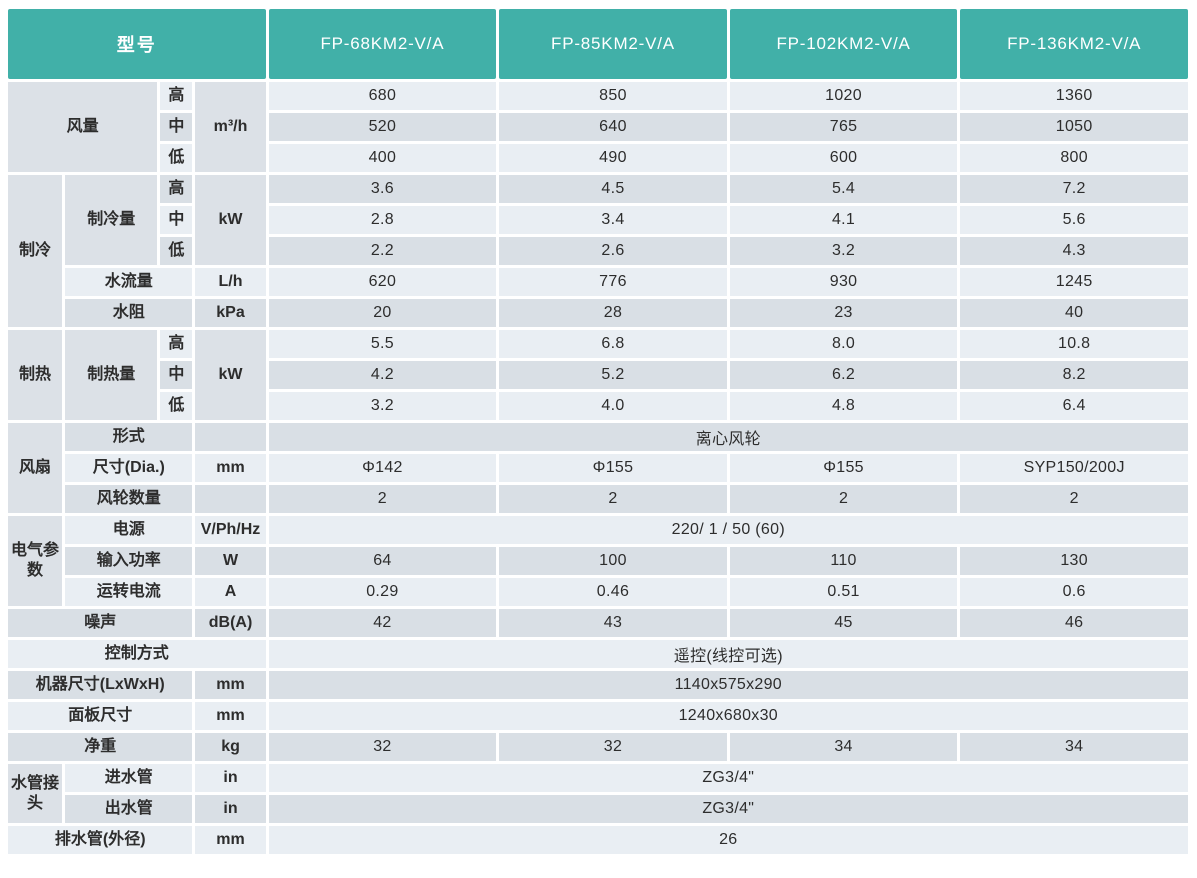 This screenshot has width=1197, height=878. What do you see at coordinates (843, 592) in the screenshot?
I see `value-cell: 0.51` at bounding box center [843, 592].